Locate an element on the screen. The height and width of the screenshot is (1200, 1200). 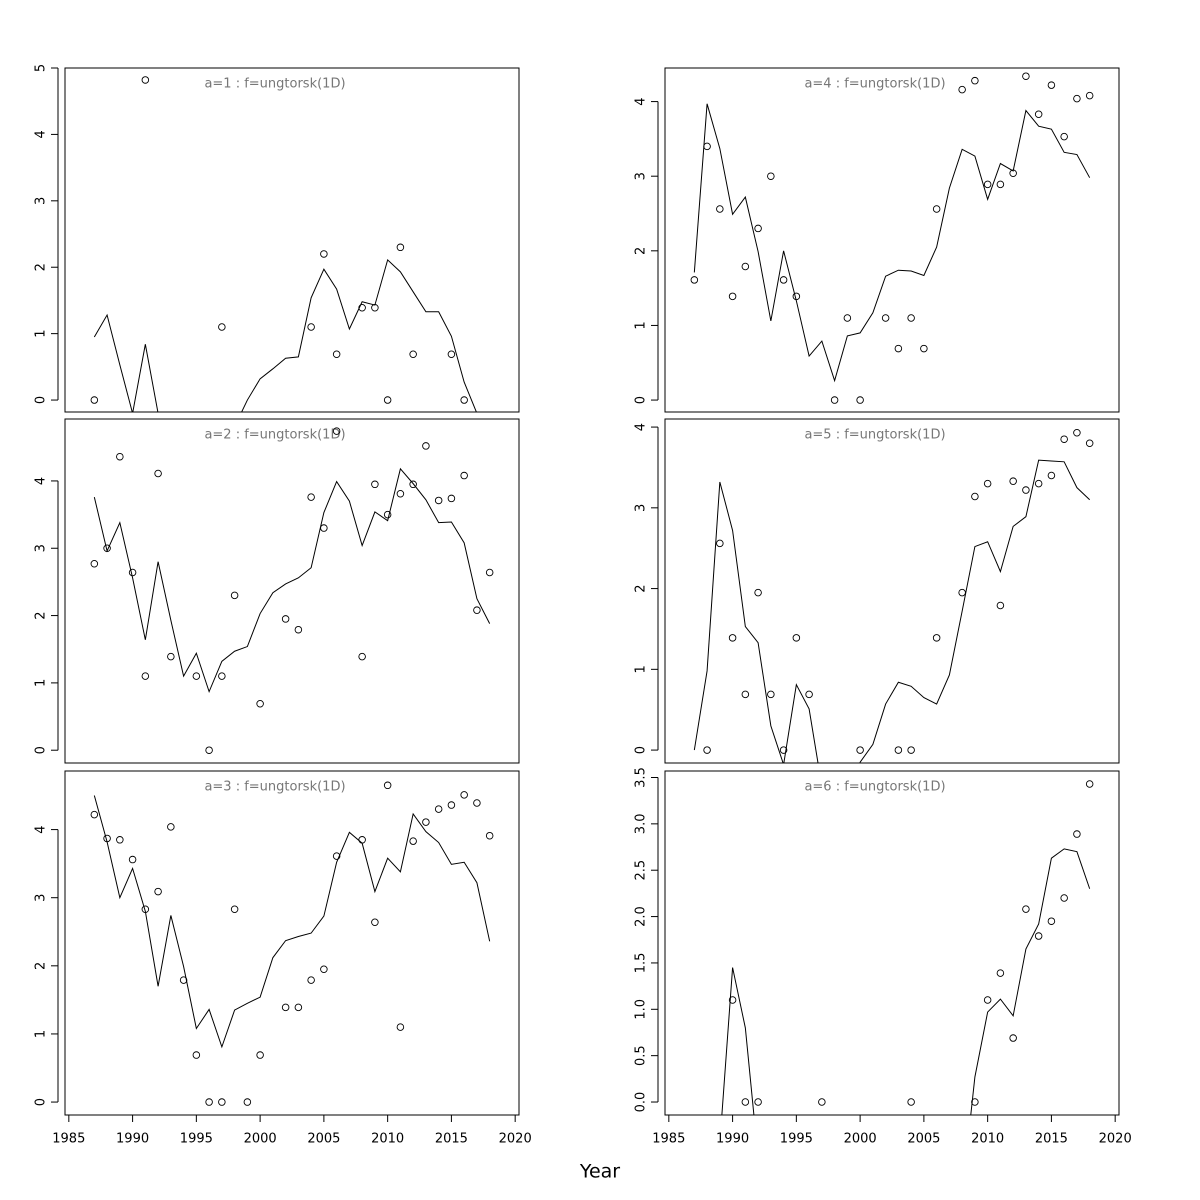
y-tick-label: 3.5 is located at coordinates (641, 777).